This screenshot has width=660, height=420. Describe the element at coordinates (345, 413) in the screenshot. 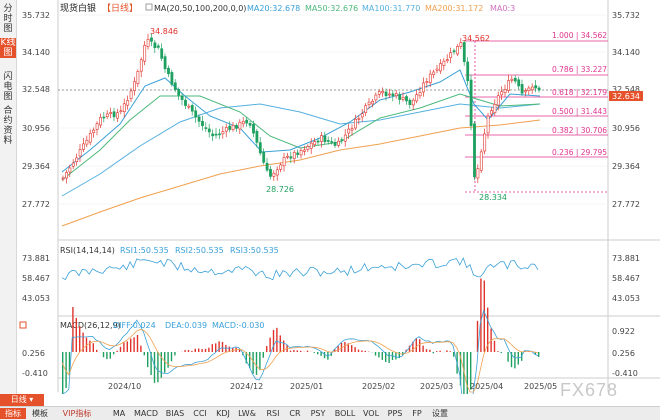

I see `indicator-boll: BOLL` at that location.